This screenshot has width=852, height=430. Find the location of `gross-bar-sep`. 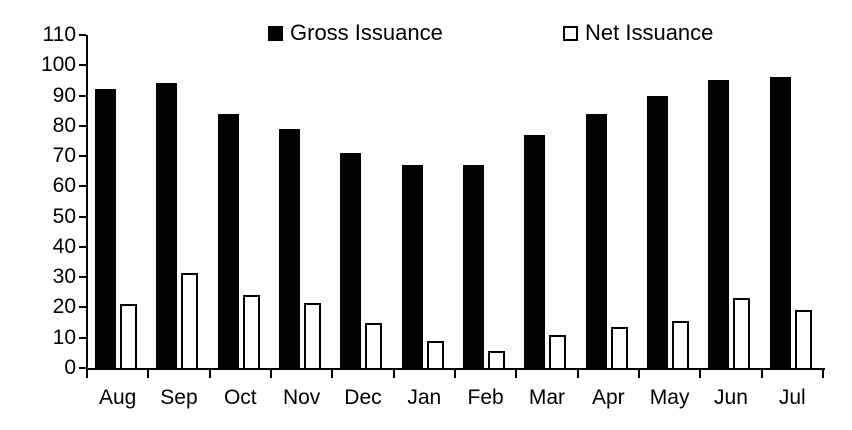

gross-bar-sep is located at coordinates (167, 225).